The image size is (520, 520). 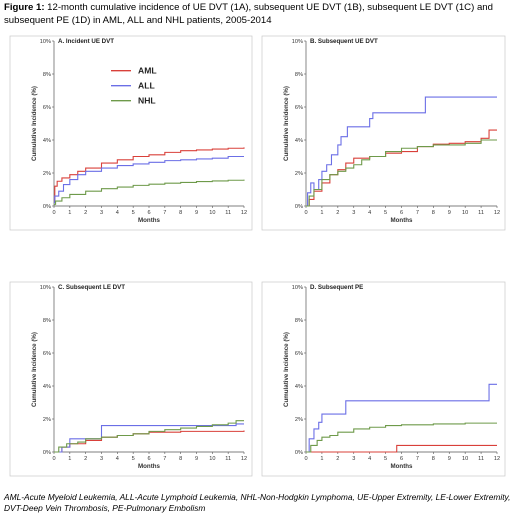 What do you see at coordinates (147, 71) in the screenshot?
I see `legend-label-aml: AML` at bounding box center [147, 71].